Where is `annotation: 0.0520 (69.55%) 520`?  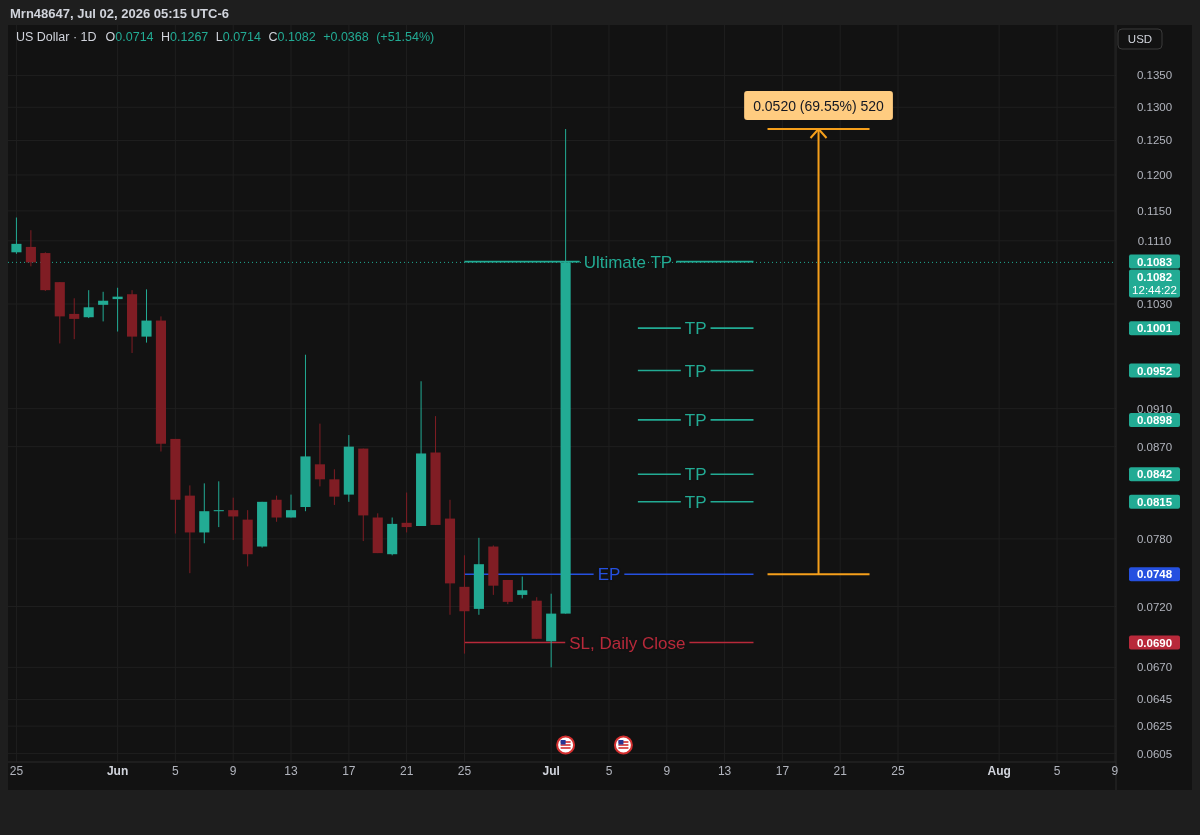 annotation: 0.0520 (69.55%) 520 is located at coordinates (819, 106).